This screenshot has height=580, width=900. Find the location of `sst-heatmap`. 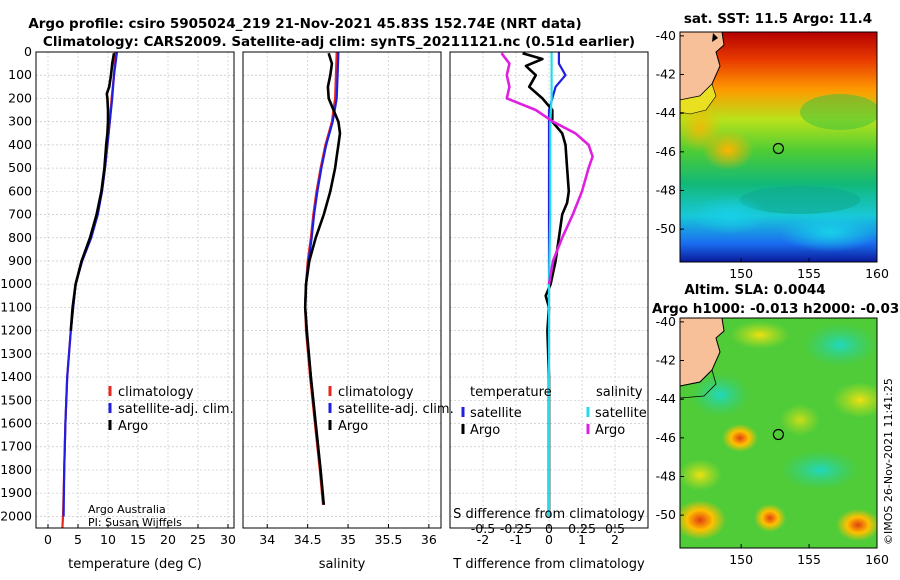

sst-heatmap is located at coordinates (778, 147).